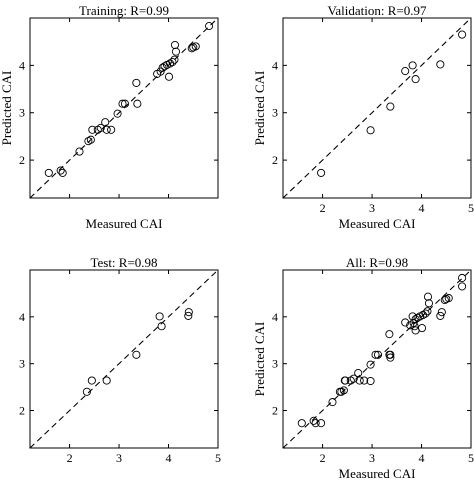 This screenshot has height=485, width=474. What do you see at coordinates (124, 223) in the screenshot?
I see `training-x-axis-label: Measured CAI` at bounding box center [124, 223].